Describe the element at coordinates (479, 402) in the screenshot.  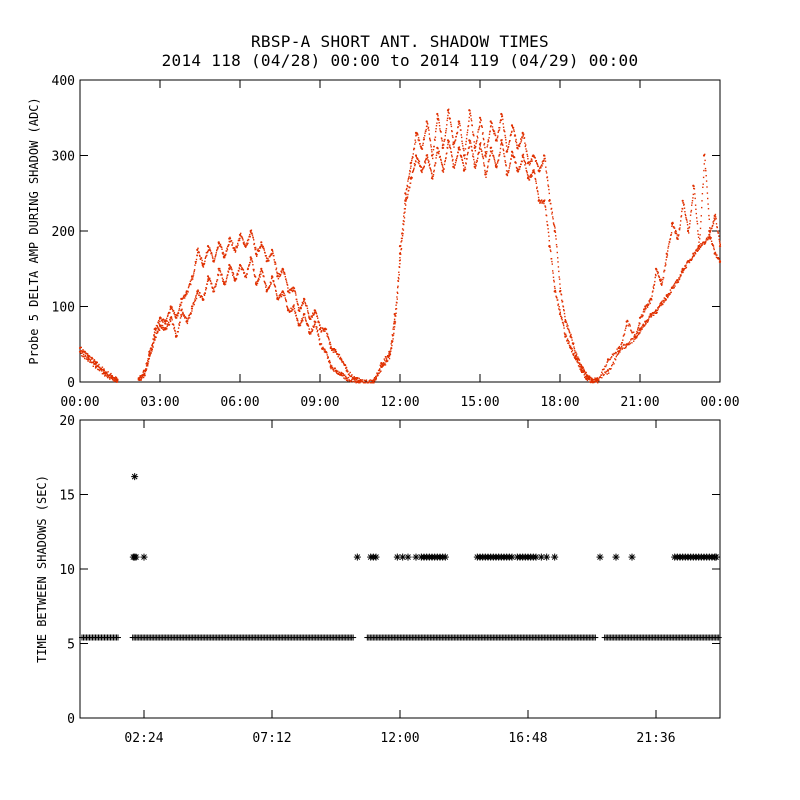
I see `x-tick-label: 15:00` at that location.